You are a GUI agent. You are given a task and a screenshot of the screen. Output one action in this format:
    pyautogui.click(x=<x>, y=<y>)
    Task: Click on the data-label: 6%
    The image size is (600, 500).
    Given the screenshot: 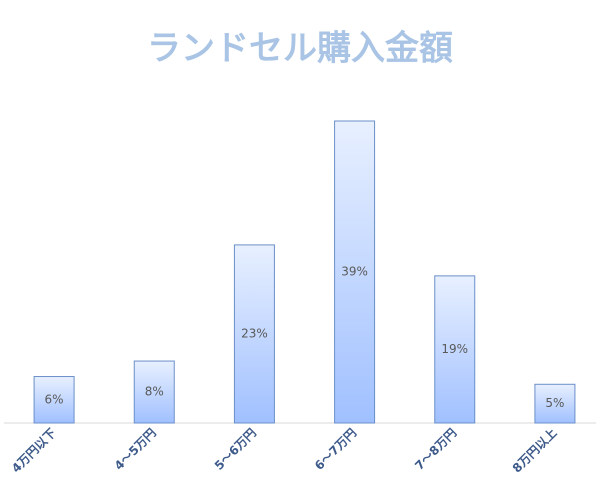 What is the action you would take?
    pyautogui.click(x=54, y=399)
    